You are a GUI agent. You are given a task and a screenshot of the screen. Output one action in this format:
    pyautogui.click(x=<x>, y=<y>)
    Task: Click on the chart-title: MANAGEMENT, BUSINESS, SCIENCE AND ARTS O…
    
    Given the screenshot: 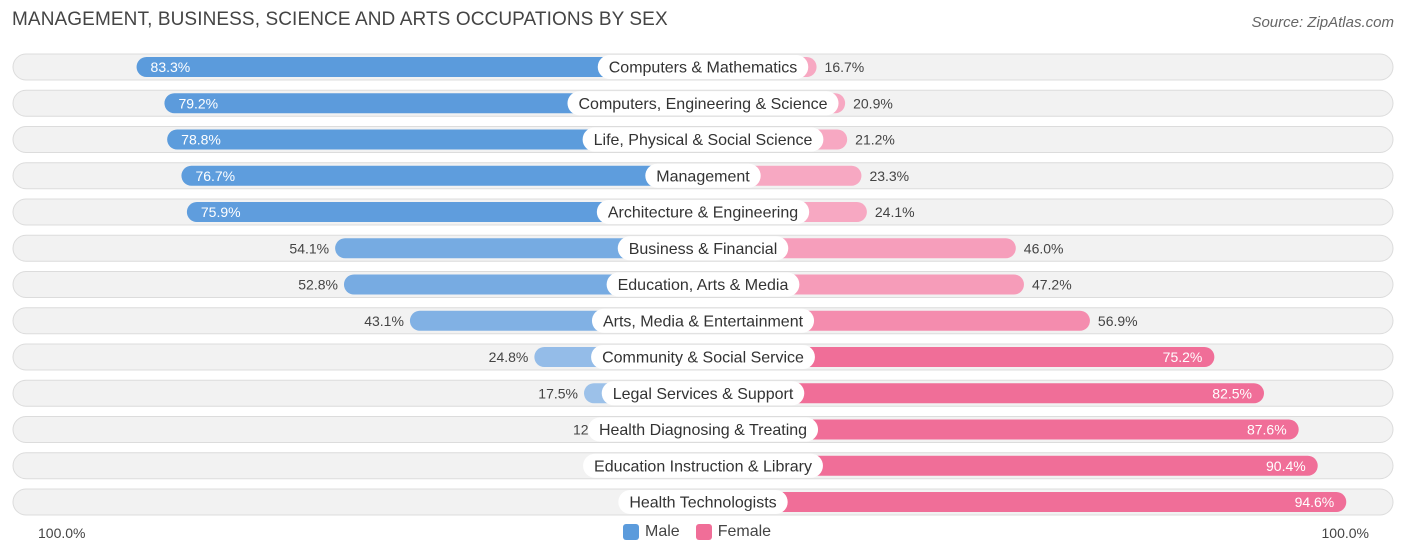 What is the action you would take?
    pyautogui.click(x=340, y=19)
    